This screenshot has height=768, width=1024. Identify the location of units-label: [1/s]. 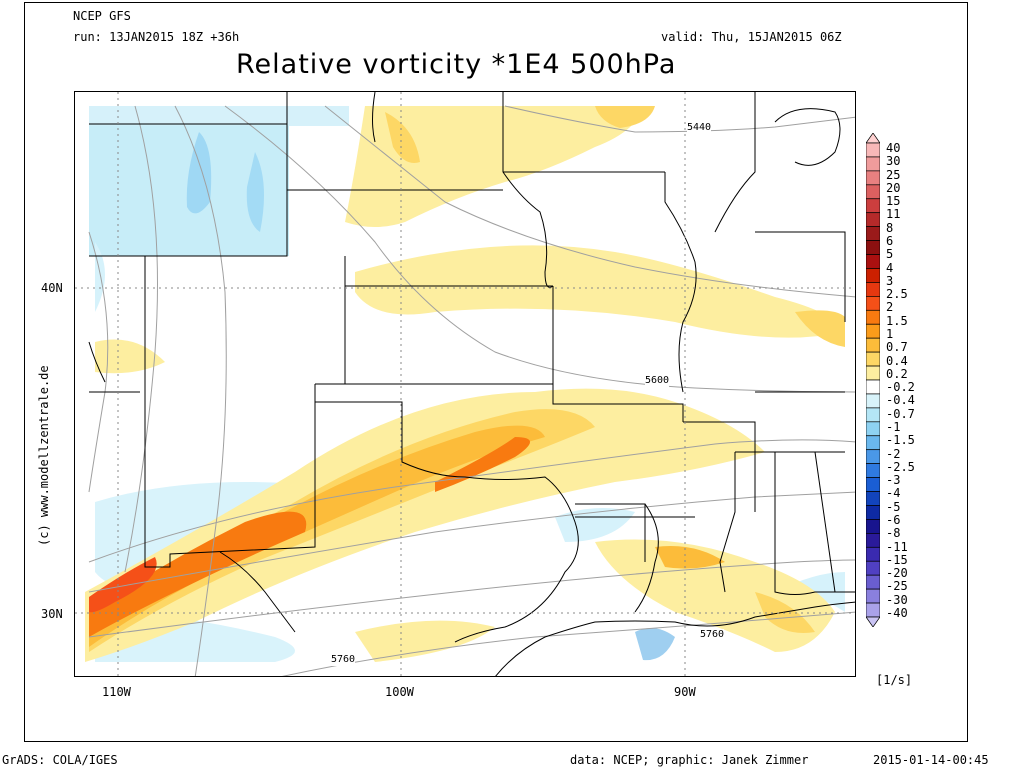
(894, 680).